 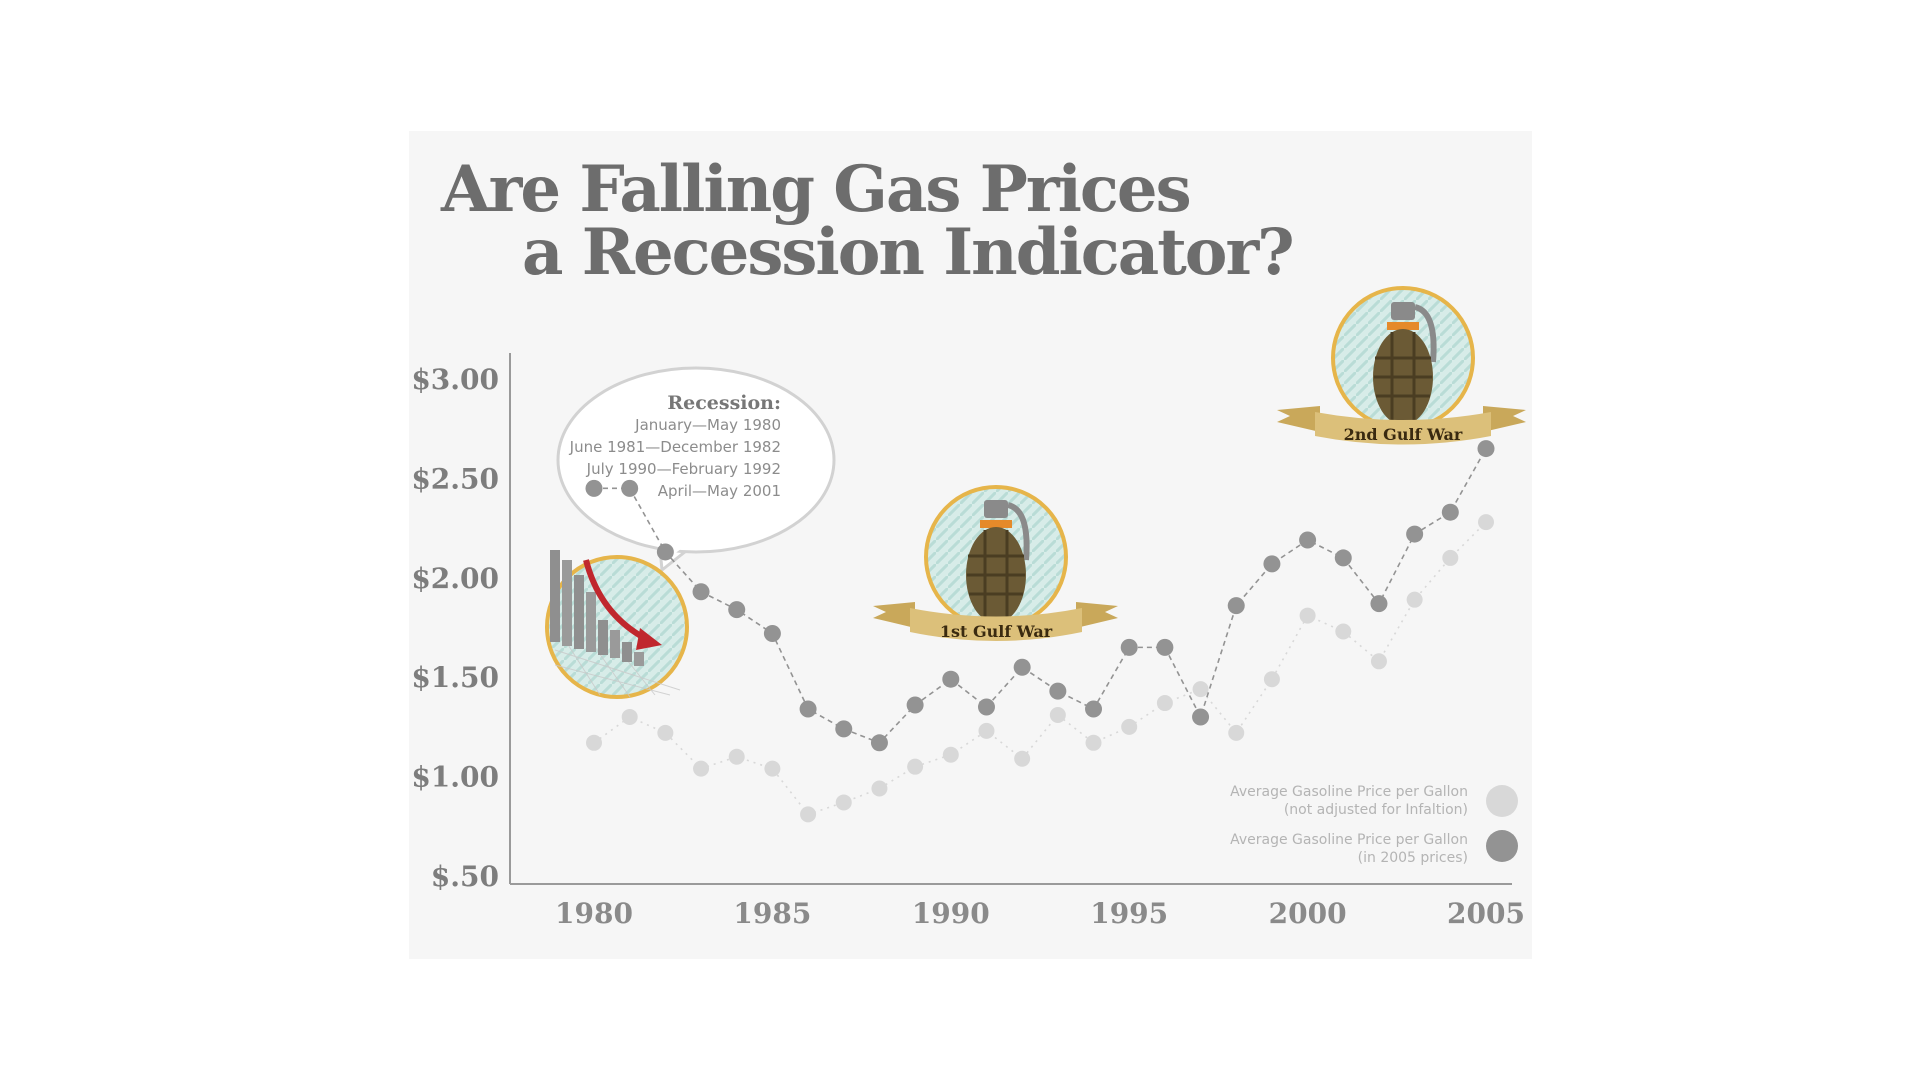 I want to click on recession-period-1: January—May 1980, so click(x=707, y=425).